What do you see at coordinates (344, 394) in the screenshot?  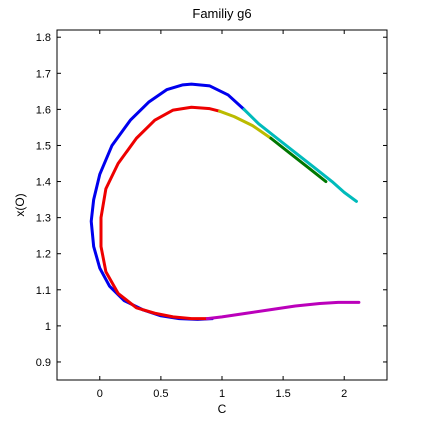 I see `x-tick-label: 2` at bounding box center [344, 394].